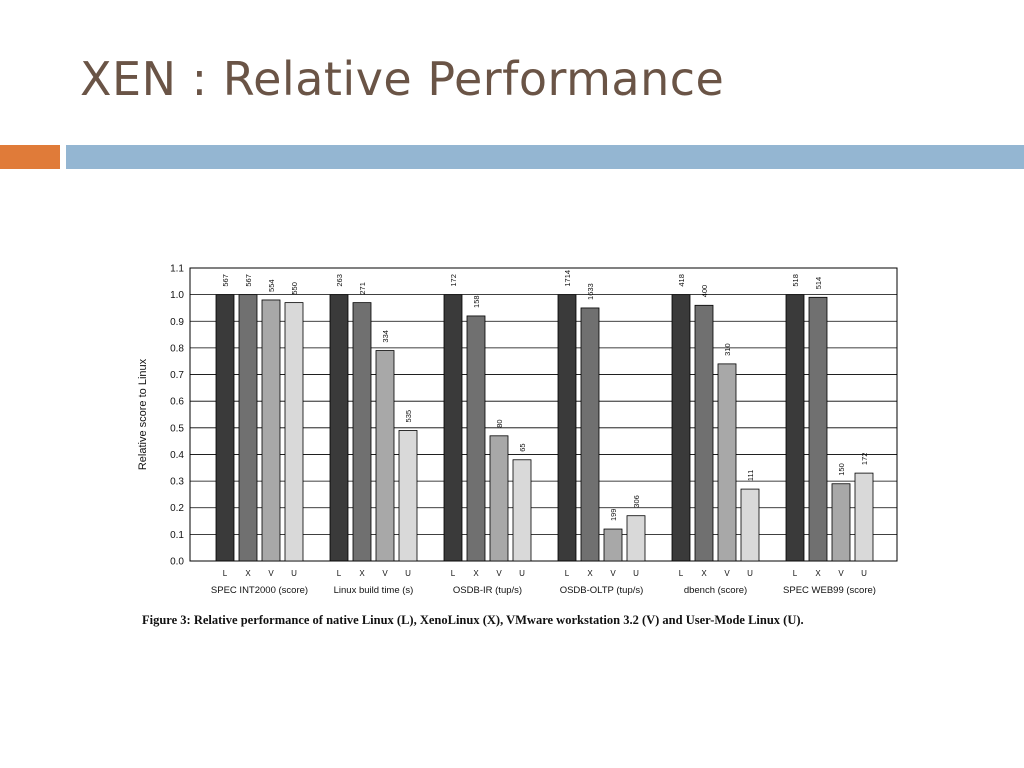  What do you see at coordinates (271, 285) in the screenshot?
I see `bar-value-label: 554` at bounding box center [271, 285].